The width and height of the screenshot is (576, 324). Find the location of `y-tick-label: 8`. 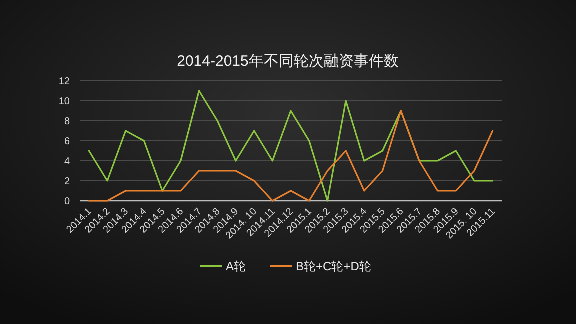

y-tick-label: 8 is located at coordinates (67, 122).